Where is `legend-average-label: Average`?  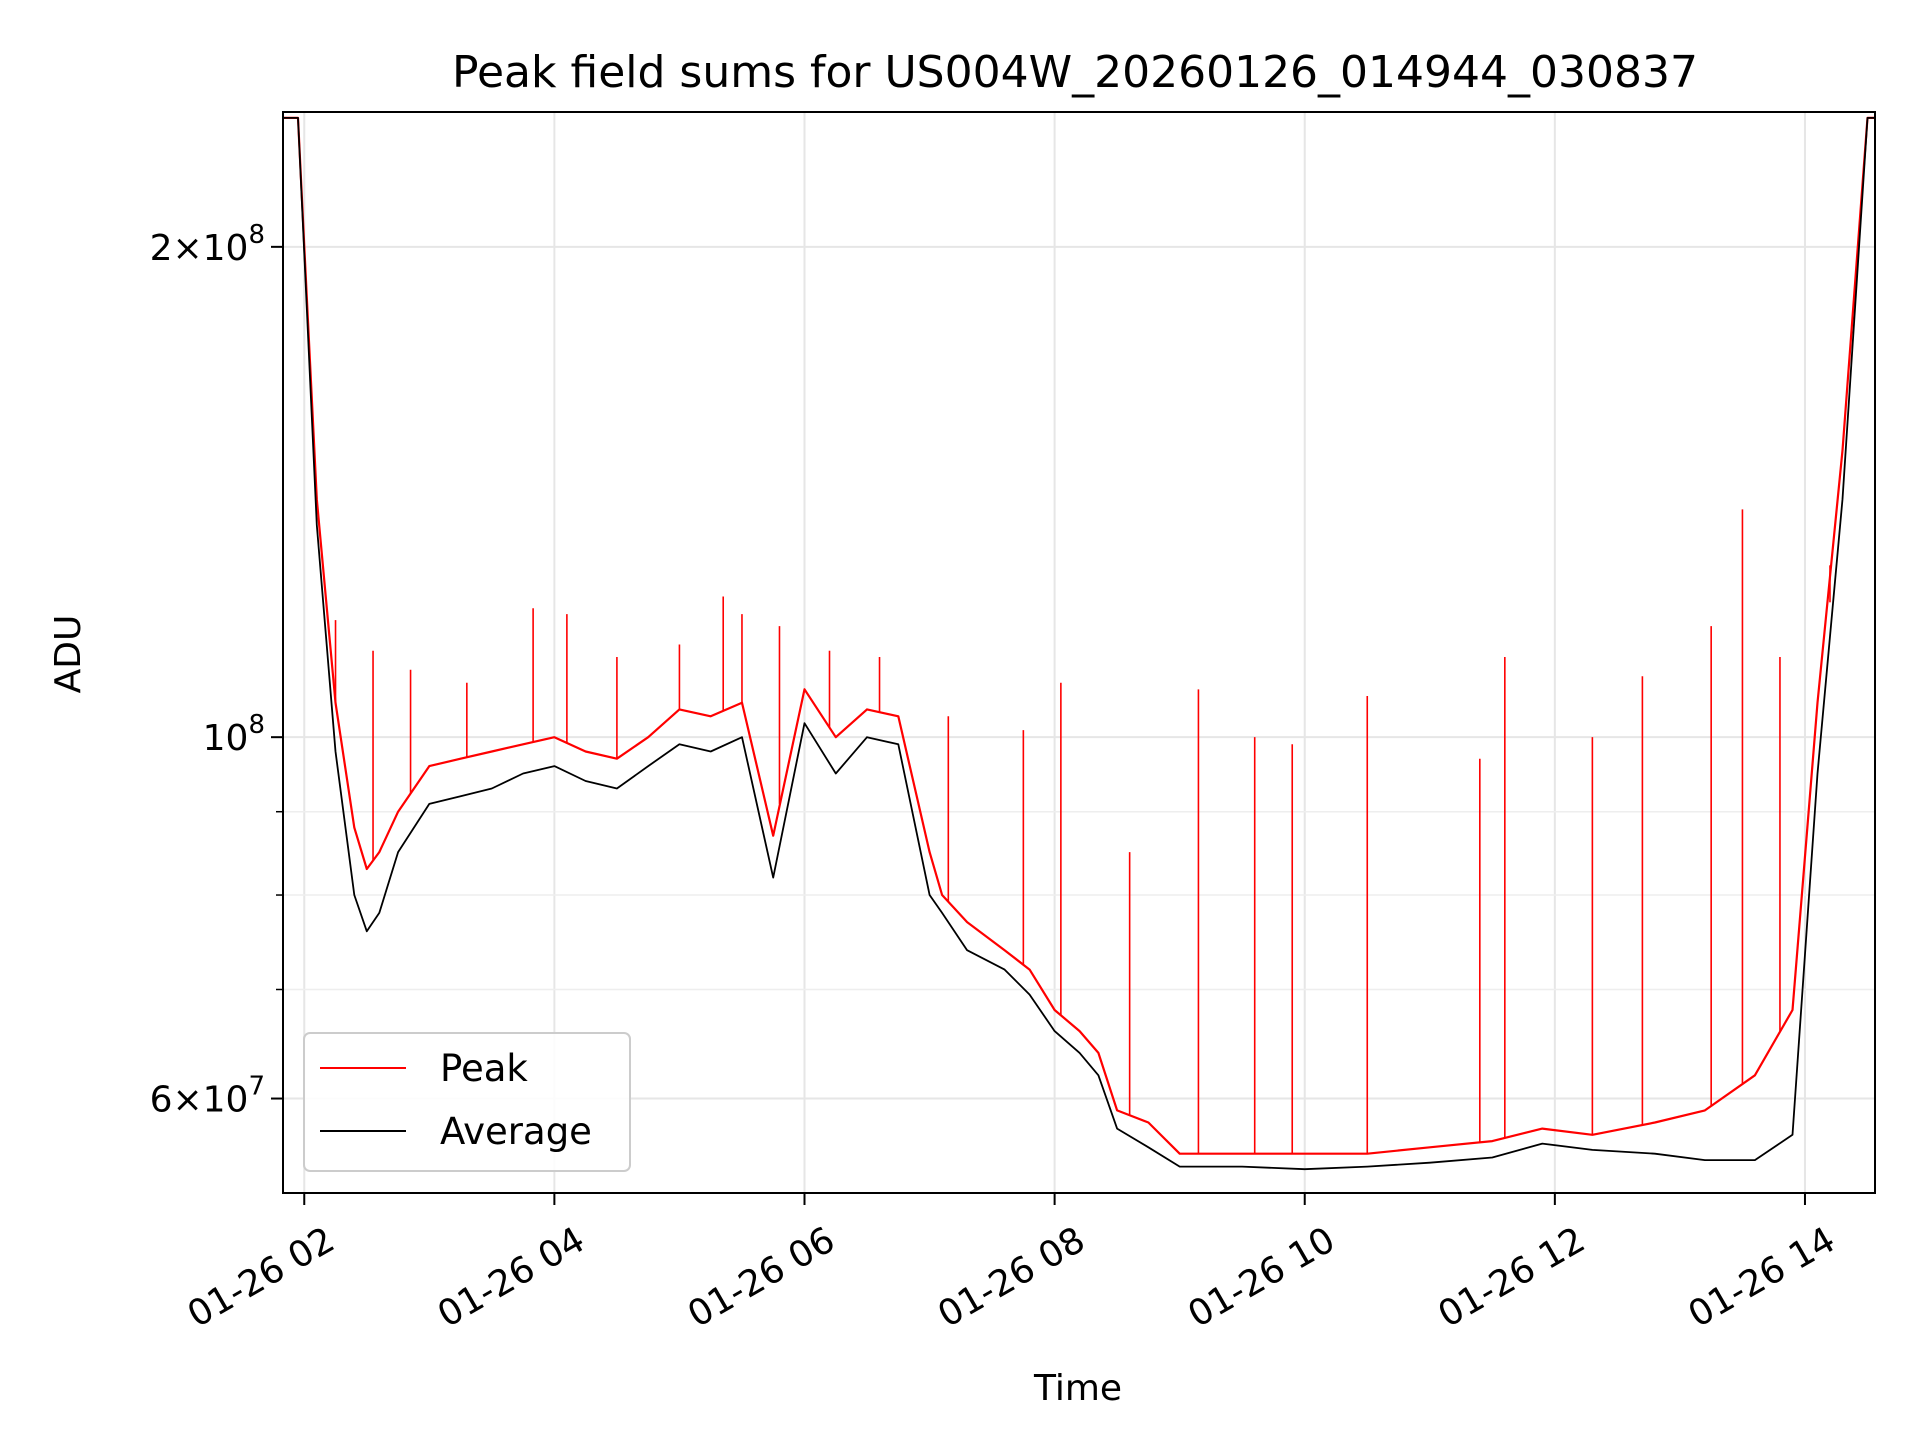
legend-average-label: Average is located at coordinates (516, 1131).